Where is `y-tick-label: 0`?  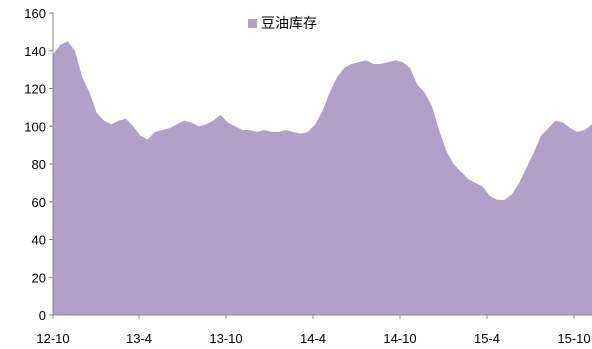 y-tick-label: 0 is located at coordinates (42, 315).